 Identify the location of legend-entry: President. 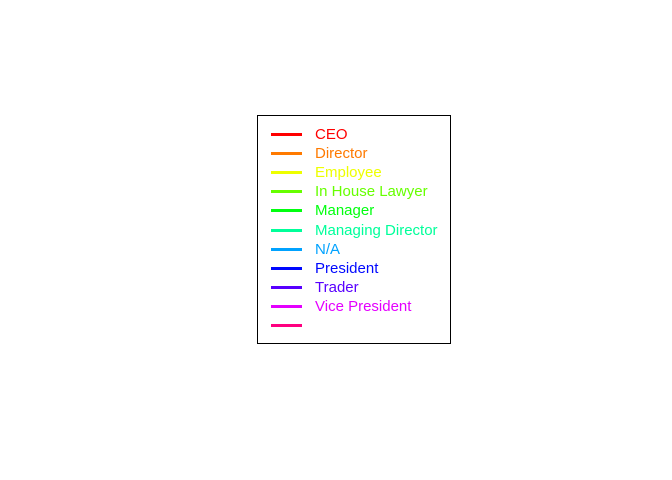
(354, 268).